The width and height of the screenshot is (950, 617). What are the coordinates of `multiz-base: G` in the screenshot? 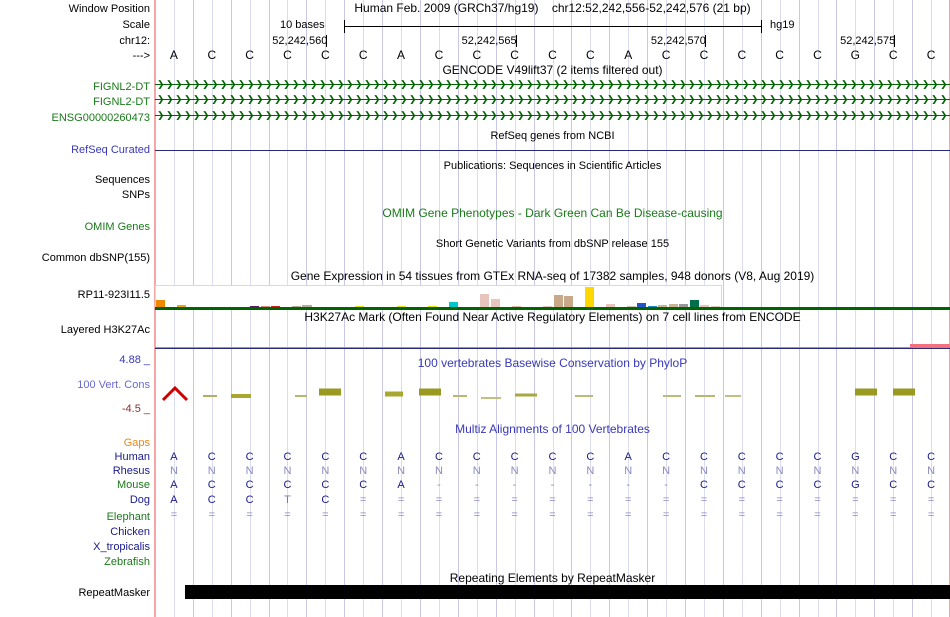 It's located at (855, 457).